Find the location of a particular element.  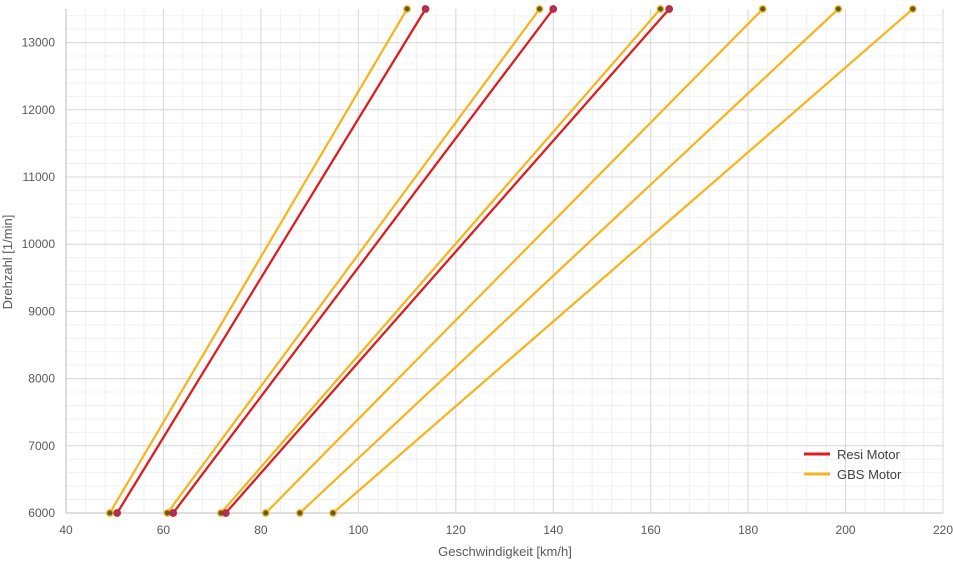

x-tick-label: 140 is located at coordinates (553, 530).